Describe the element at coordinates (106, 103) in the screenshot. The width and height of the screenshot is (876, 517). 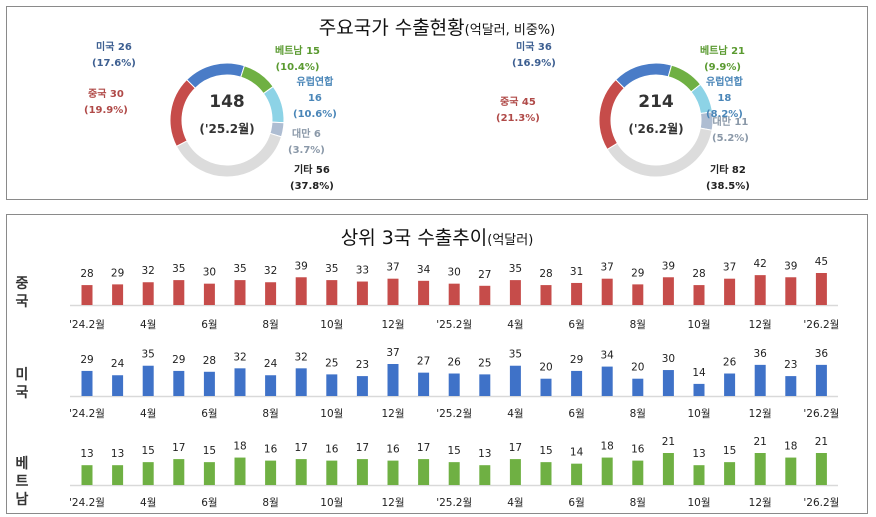
I see `slice-label: 중국 30 (19.9%)` at that location.